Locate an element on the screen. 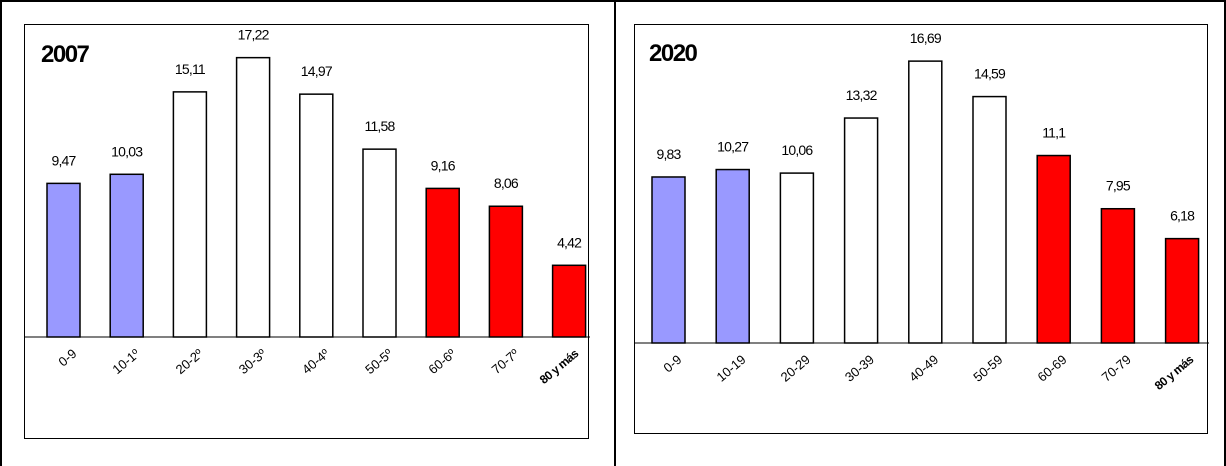 This screenshot has width=1226, height=466. x-tick-label: 50-59 is located at coordinates (987, 368).